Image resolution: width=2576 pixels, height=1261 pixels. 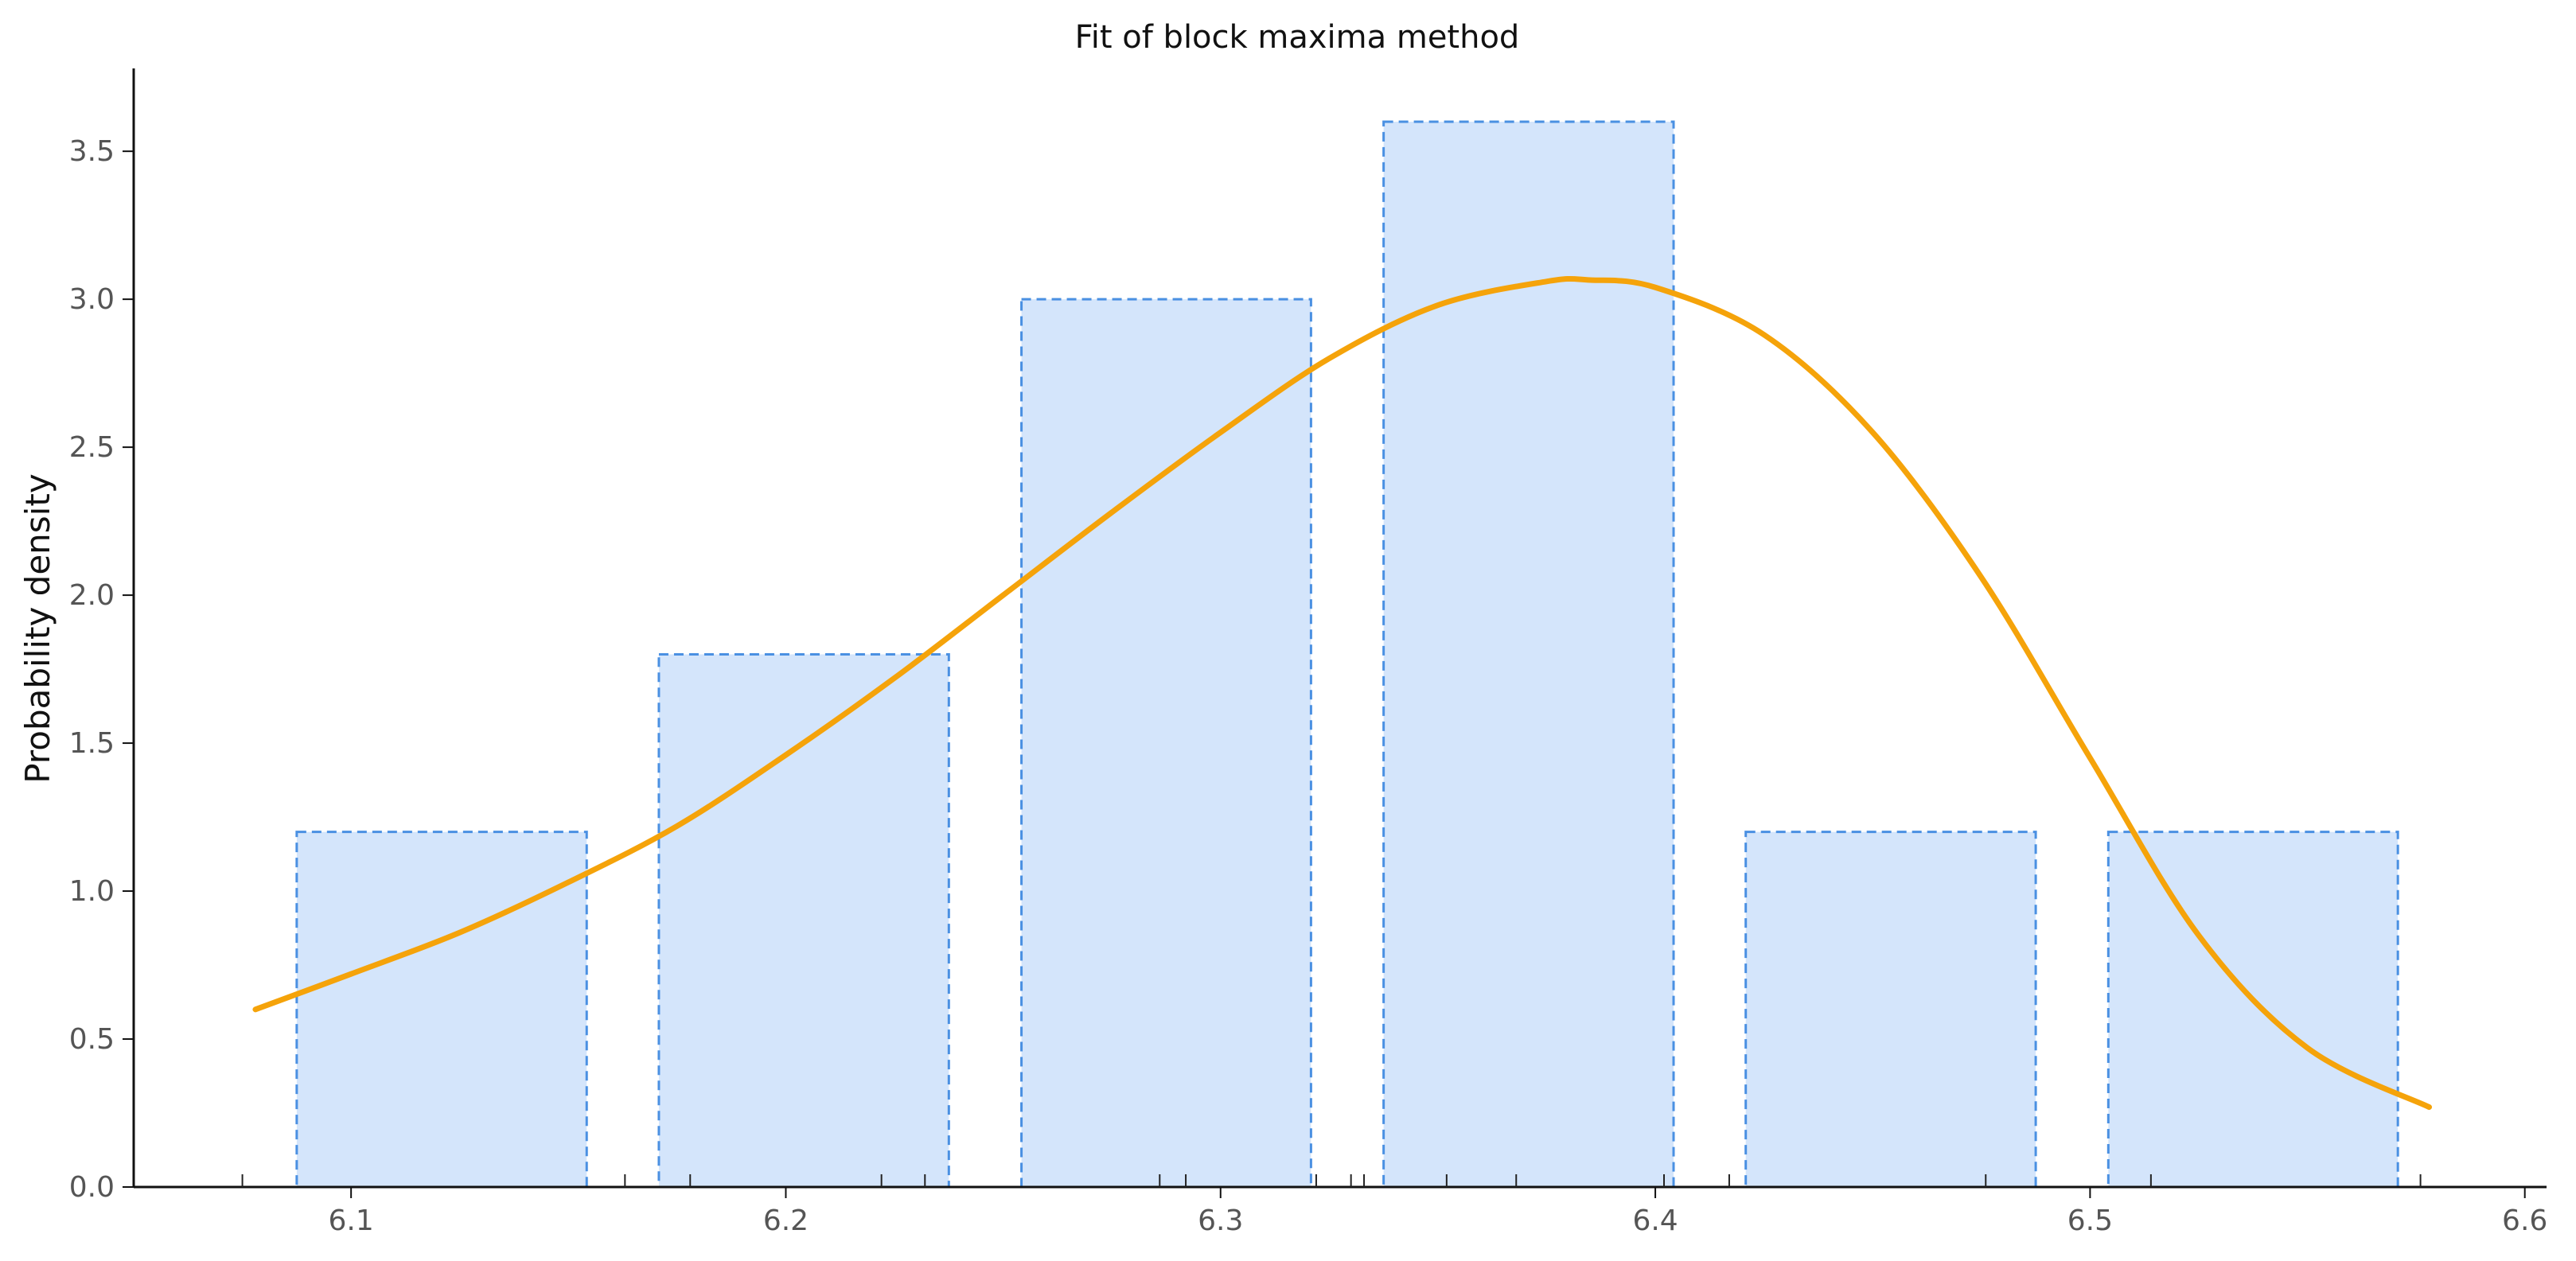 I want to click on x-ticks: 6.1 6.2 6.3 6.4 6.5 6.6, so click(x=1438, y=1212).